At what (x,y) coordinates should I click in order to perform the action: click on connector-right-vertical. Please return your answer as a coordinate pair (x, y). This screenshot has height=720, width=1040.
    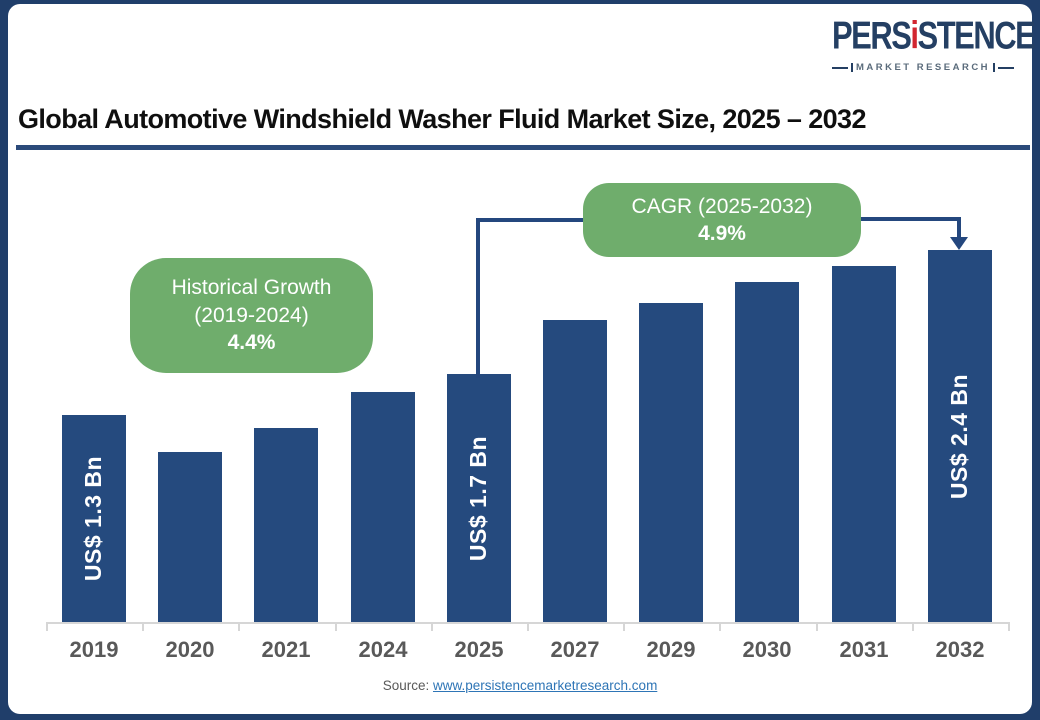
    Looking at the image, I should click on (959, 228).